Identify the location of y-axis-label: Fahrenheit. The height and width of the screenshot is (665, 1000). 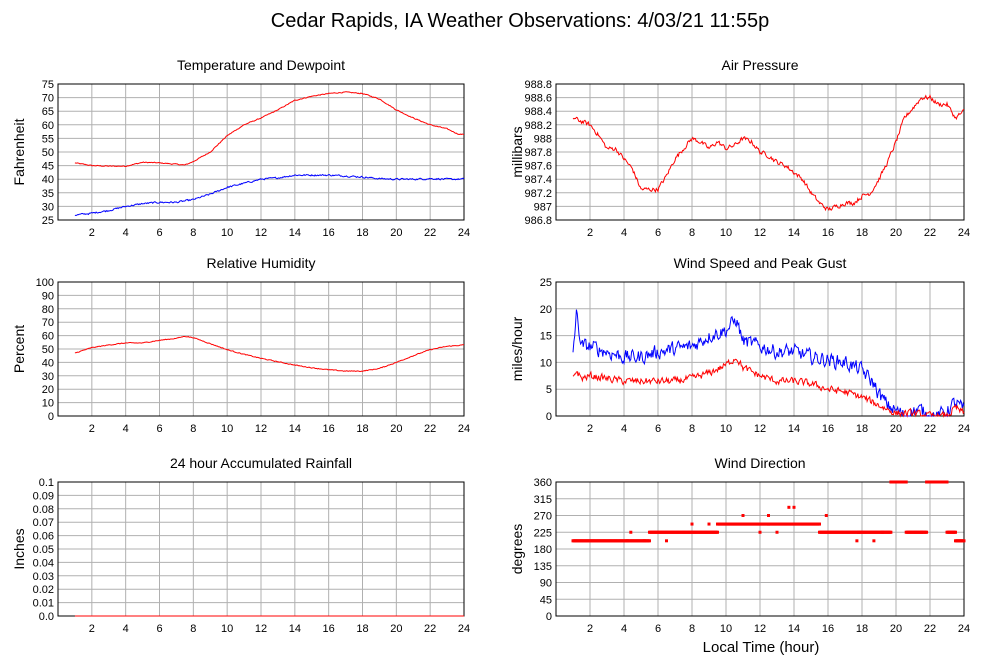
(19, 151).